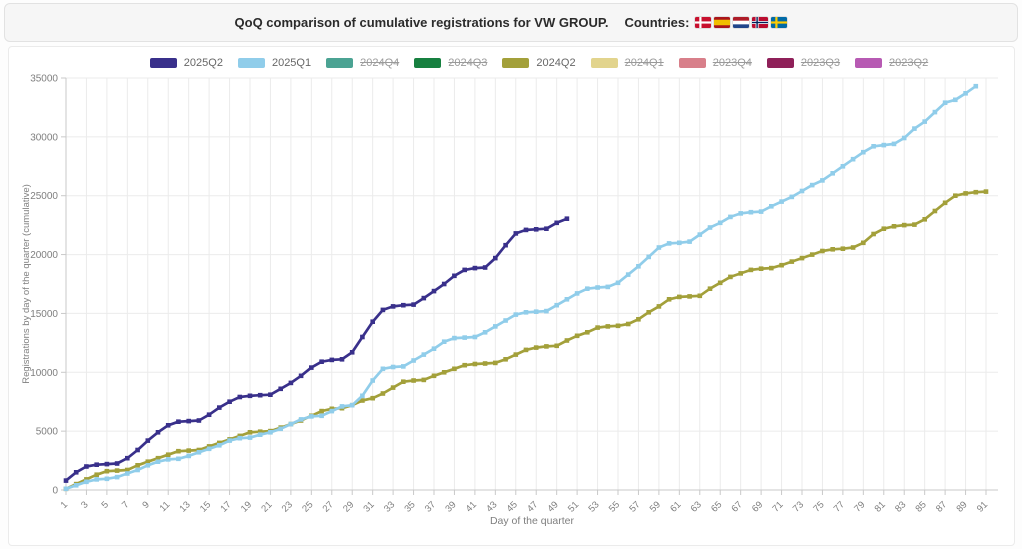 The height and width of the screenshot is (549, 1022). What do you see at coordinates (696, 506) in the screenshot?
I see `svg-text: 63` at bounding box center [696, 506].